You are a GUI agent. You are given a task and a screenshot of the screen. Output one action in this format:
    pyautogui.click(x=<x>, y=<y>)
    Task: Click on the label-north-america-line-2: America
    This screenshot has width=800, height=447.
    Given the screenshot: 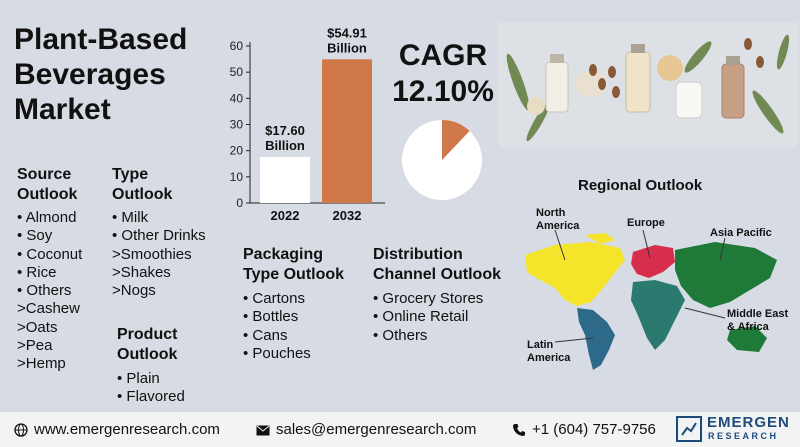 What is the action you would take?
    pyautogui.click(x=558, y=226)
    